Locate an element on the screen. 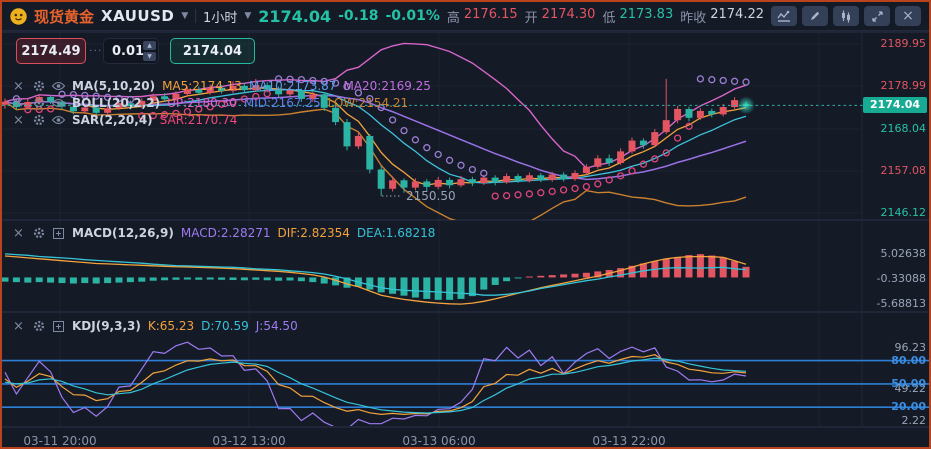  symbol-ticker: XAUUSD is located at coordinates (138, 16).